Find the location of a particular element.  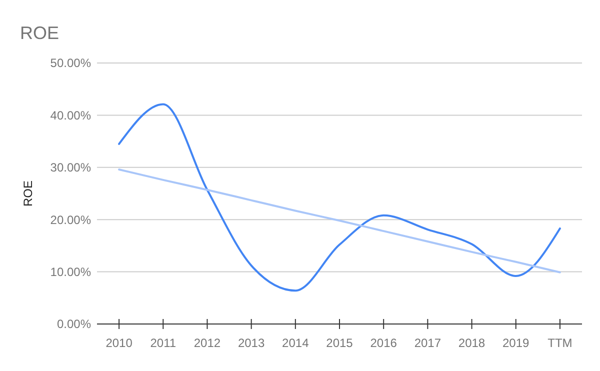

x-tick-label: 2012 is located at coordinates (207, 343).